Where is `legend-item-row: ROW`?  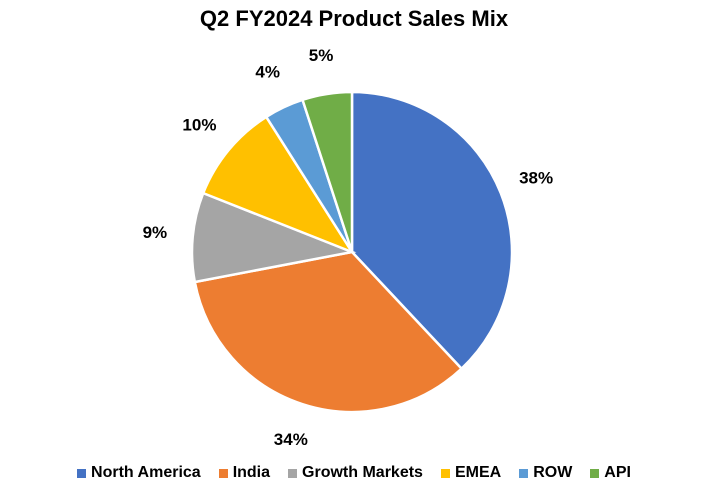 legend-item-row: ROW is located at coordinates (545, 473).